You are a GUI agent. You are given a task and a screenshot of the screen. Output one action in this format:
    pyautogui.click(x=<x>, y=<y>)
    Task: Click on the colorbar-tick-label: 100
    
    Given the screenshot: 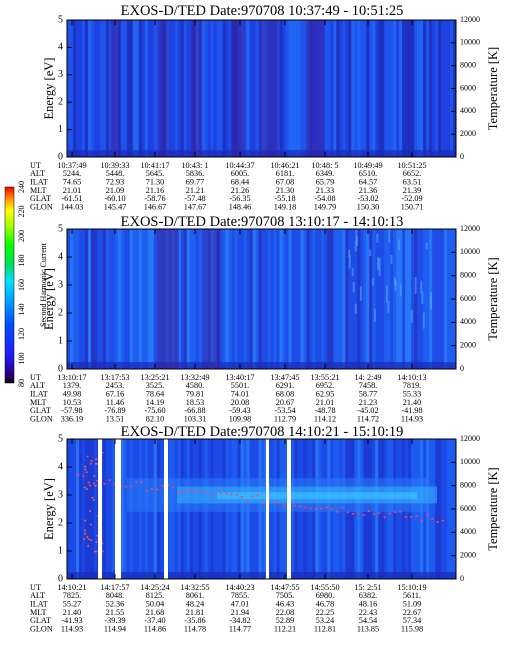 What is the action you would take?
    pyautogui.click(x=21, y=359)
    